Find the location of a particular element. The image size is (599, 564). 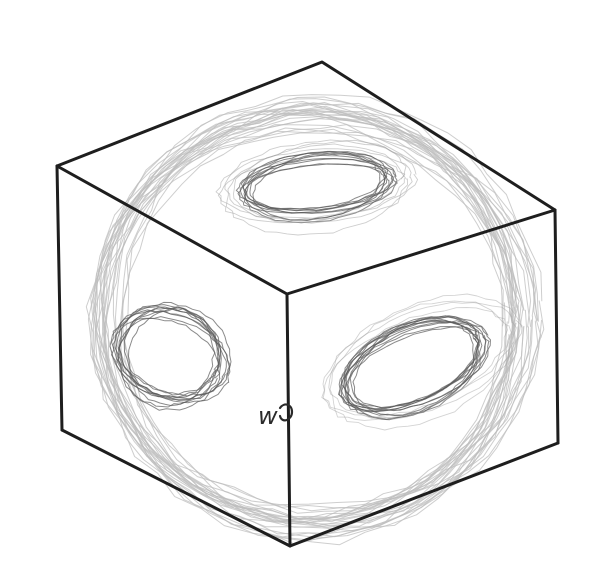

marker-scribble is located at coordinates (286, 412).